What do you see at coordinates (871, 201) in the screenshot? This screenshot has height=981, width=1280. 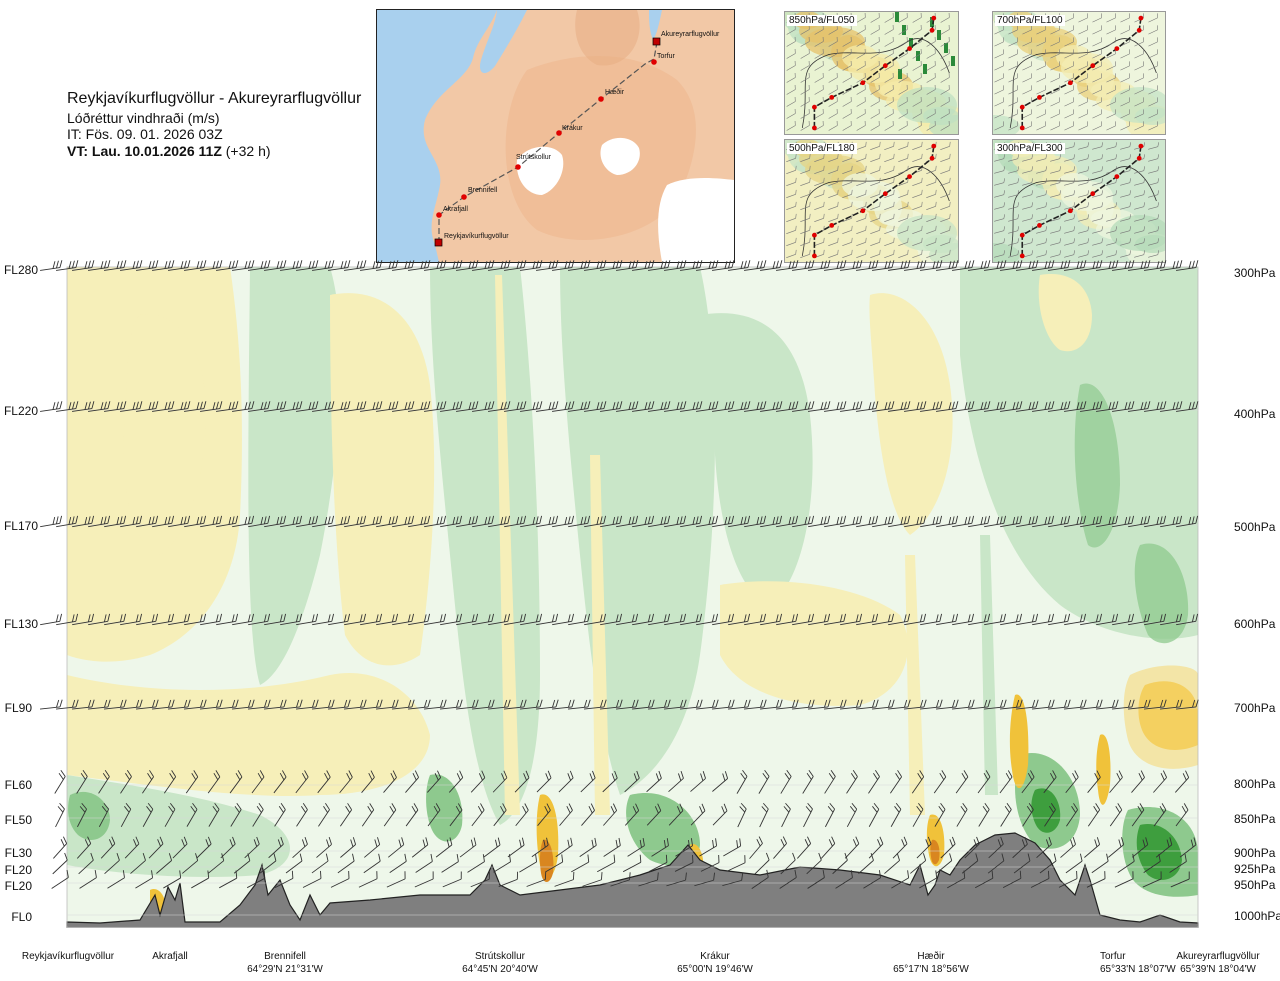 I see `inset-map-500hpa: 500hPa/FL180` at bounding box center [871, 201].